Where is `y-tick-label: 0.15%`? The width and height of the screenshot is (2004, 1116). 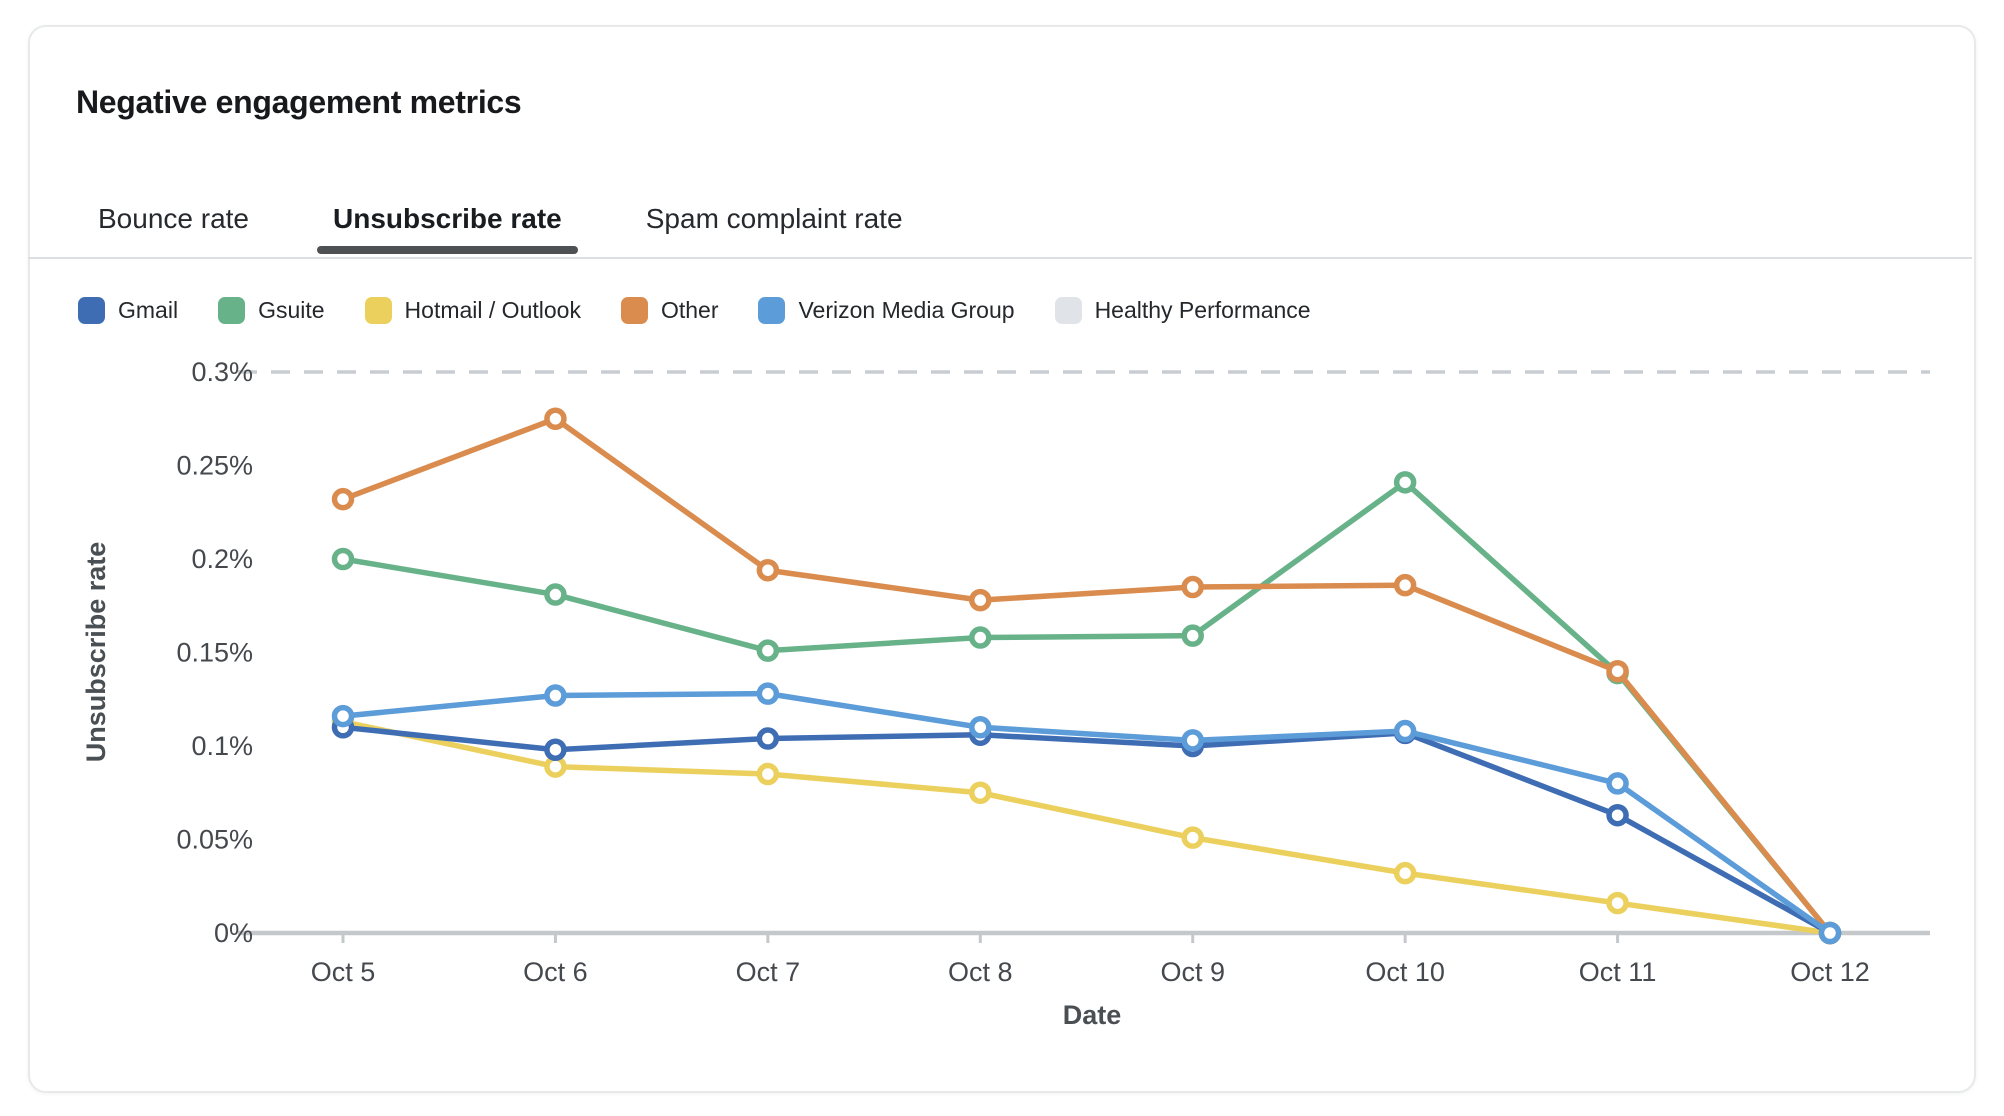 y-tick-label: 0.15% is located at coordinates (214, 653).